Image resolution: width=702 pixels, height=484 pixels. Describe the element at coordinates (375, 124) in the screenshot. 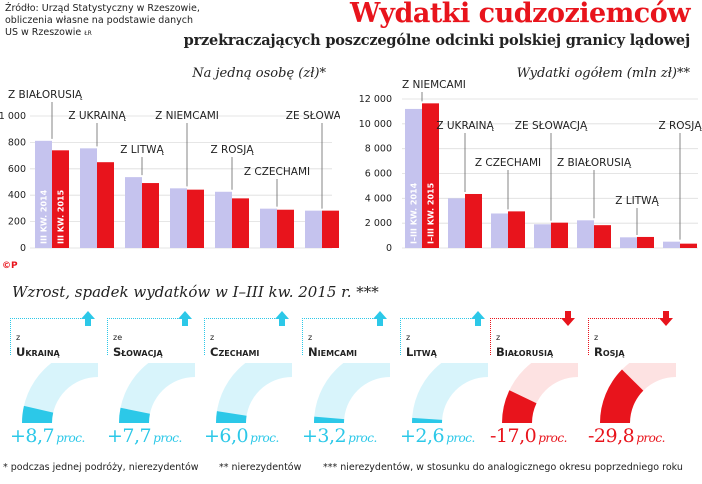

I see `y-tick-label: 10 000` at that location.